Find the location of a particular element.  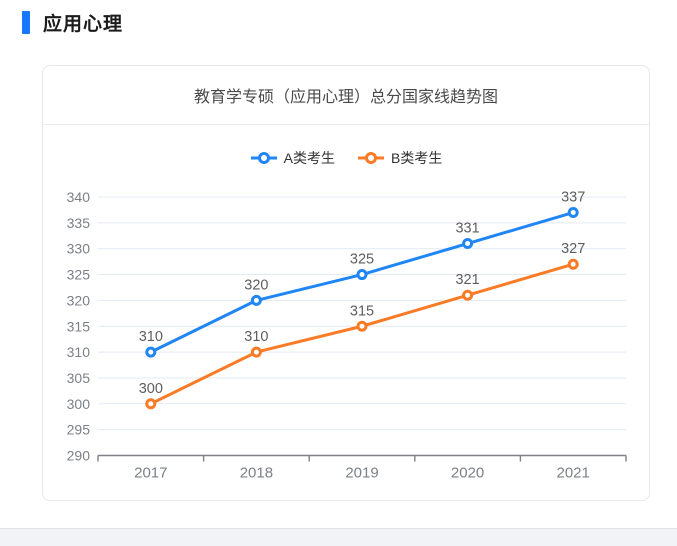

chart-title: 教育学专硕（应用心理）总分国家线趋势图 is located at coordinates (345, 97).